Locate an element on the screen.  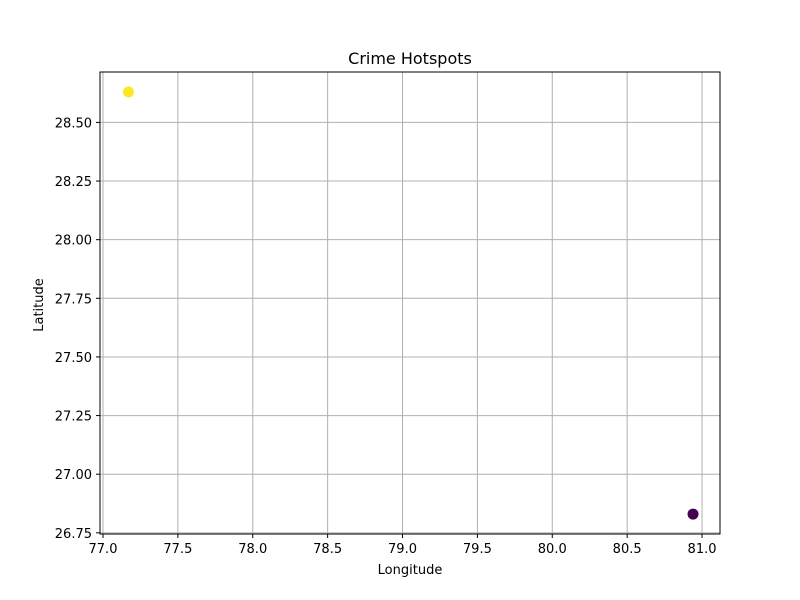
y-tick-label: 27.25 is located at coordinates (73, 417).